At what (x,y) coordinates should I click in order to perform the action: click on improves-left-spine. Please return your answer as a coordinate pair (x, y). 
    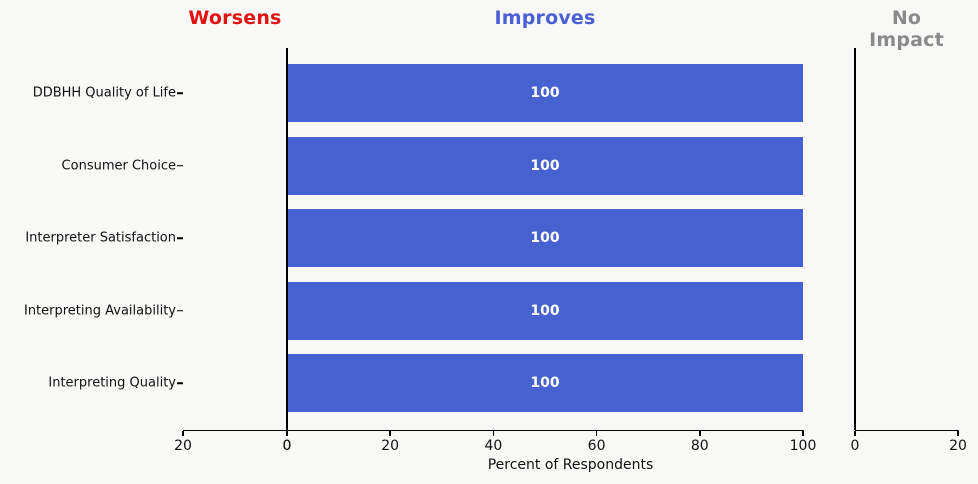
    Looking at the image, I should click on (287, 239).